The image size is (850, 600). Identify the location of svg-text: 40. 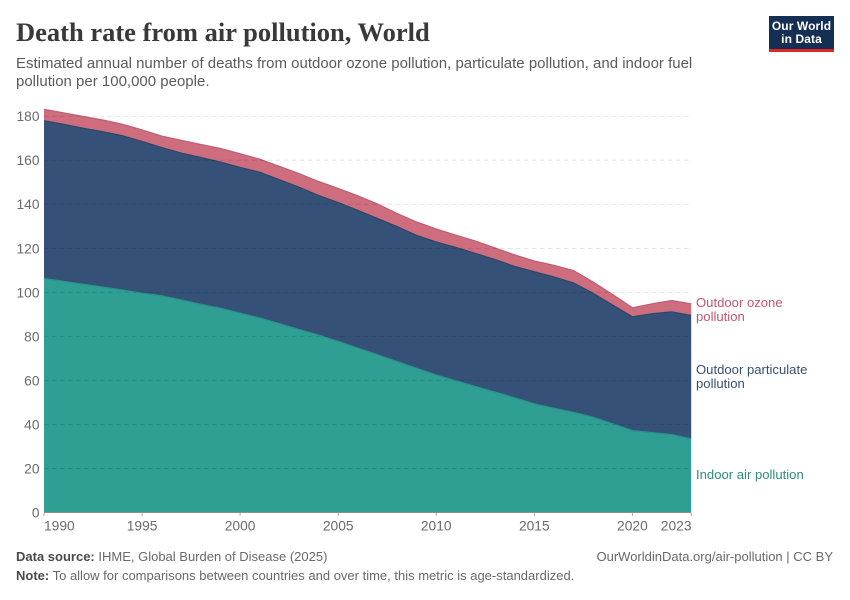
(32, 424).